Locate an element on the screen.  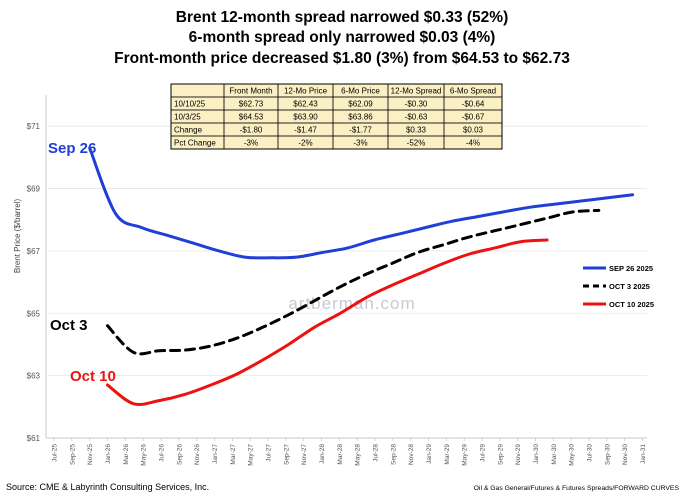
table-value: -$1.80 is located at coordinates (251, 130).